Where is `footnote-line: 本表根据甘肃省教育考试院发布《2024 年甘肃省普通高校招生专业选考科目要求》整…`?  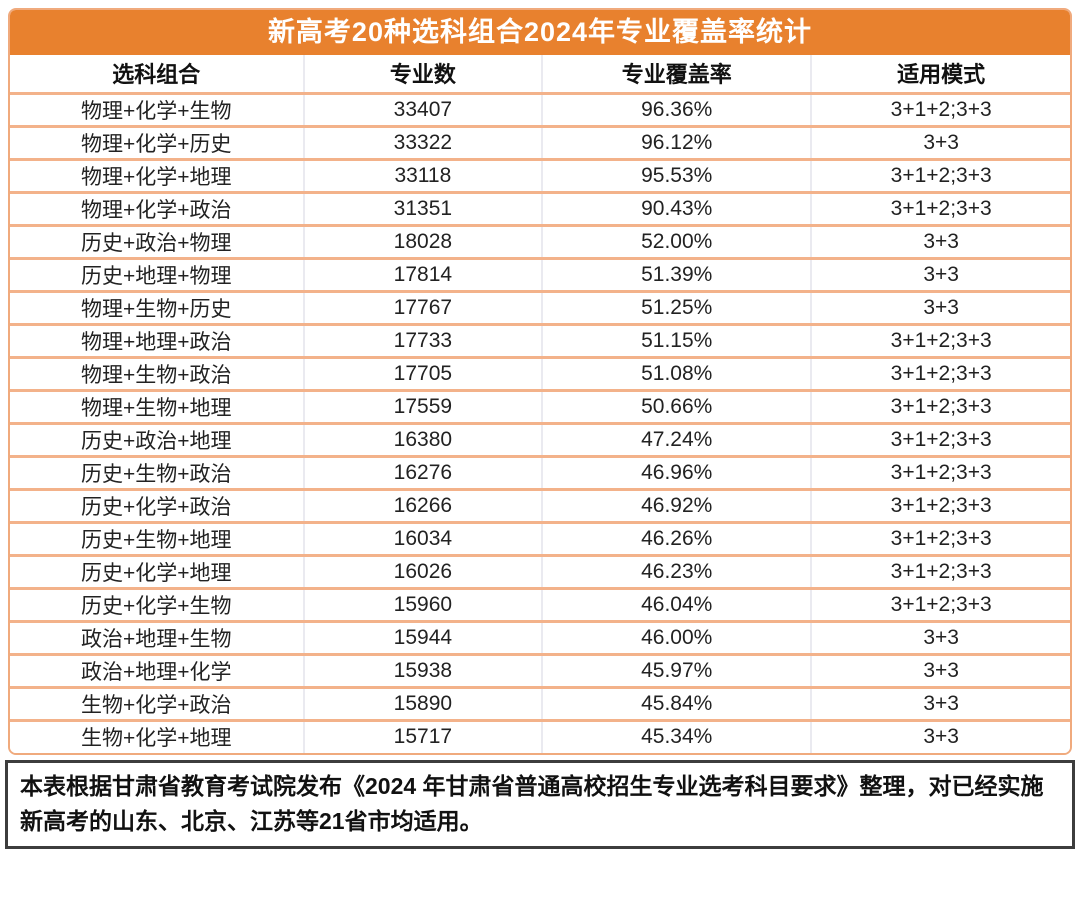 footnote-line: 本表根据甘肃省教育考试院发布《2024 年甘肃省普通高校招生专业选考科目要求》整… is located at coordinates (532, 786).